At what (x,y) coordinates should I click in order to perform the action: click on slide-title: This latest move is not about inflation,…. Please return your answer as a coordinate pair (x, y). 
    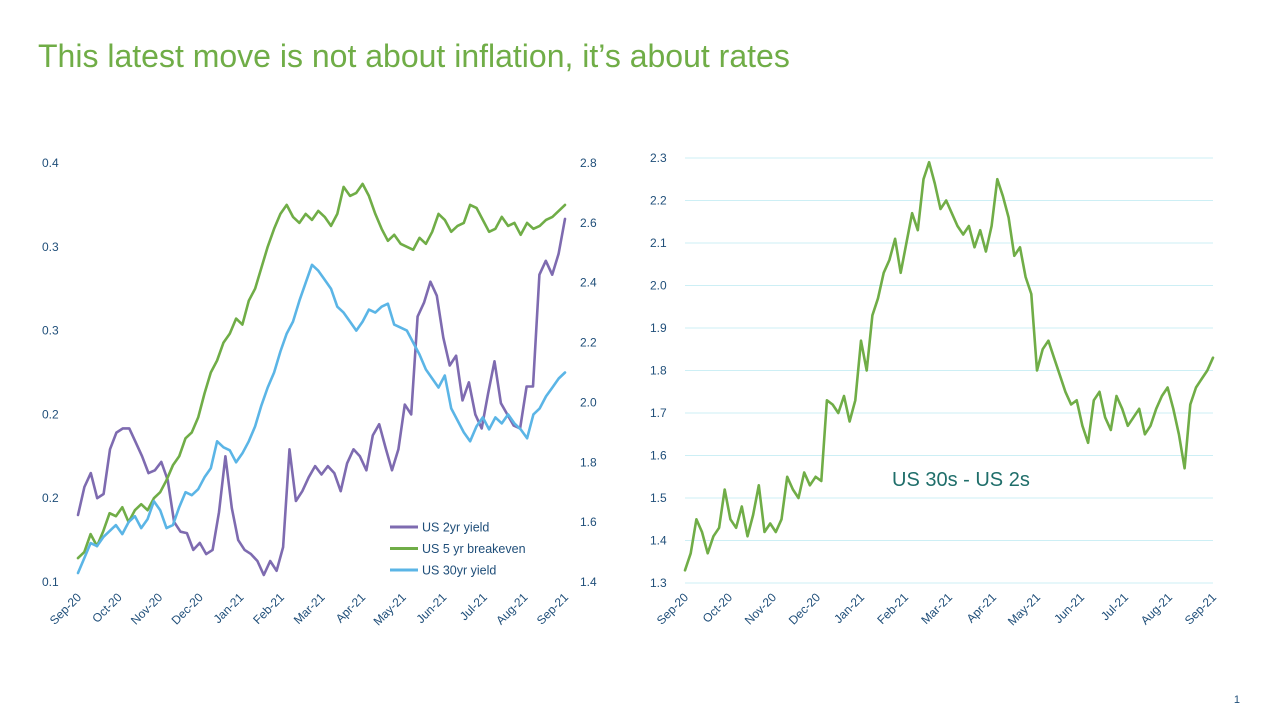
    Looking at the image, I should click on (414, 56).